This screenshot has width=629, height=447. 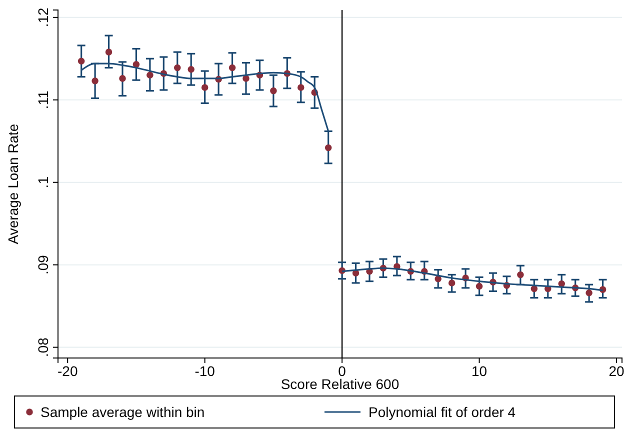 What do you see at coordinates (479, 370) in the screenshot?
I see `x-tick-label: 10` at bounding box center [479, 370].